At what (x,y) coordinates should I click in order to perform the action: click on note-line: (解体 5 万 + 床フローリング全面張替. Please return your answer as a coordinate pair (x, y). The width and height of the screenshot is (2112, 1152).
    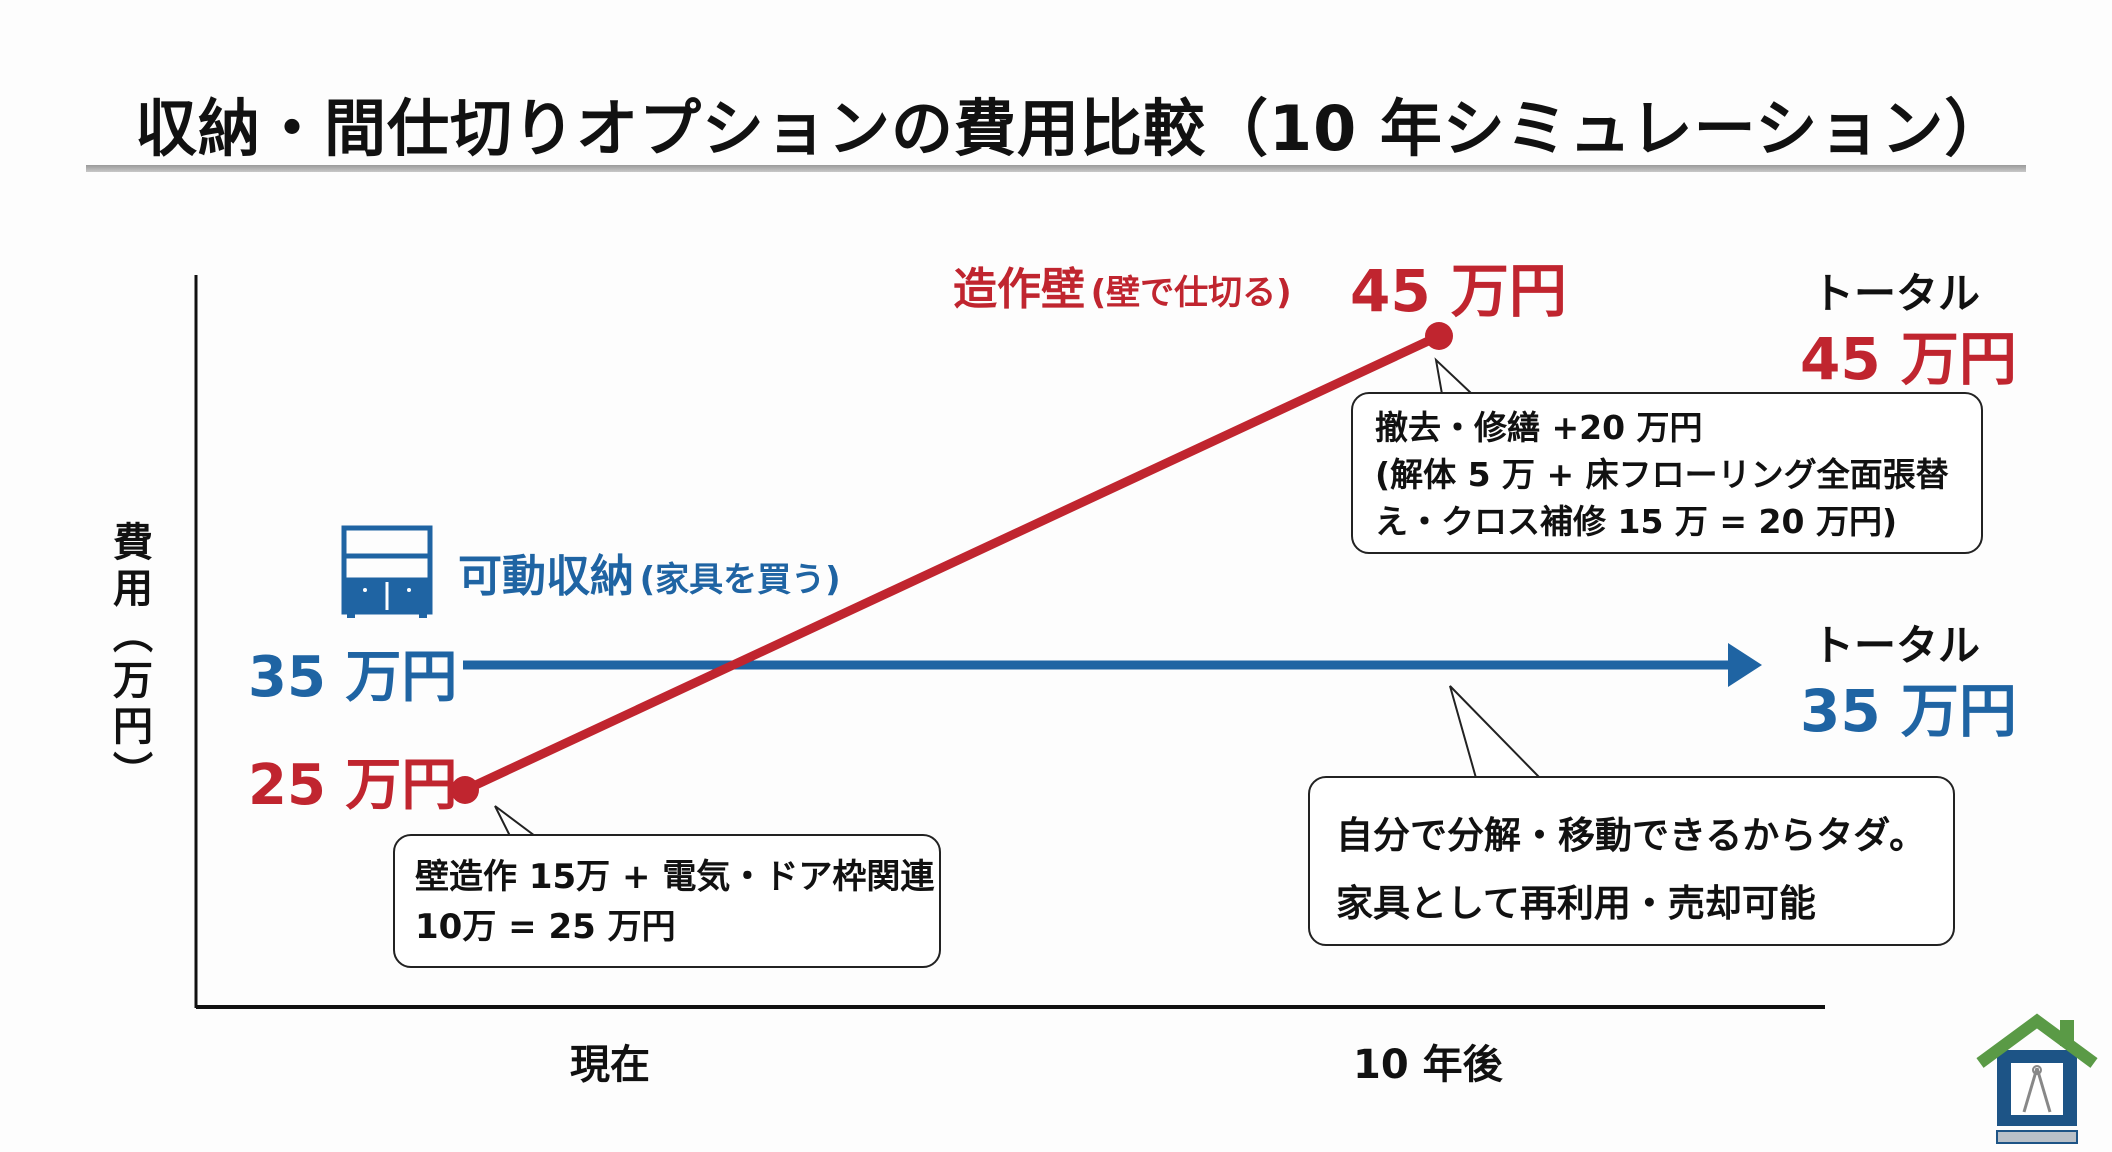
    Looking at the image, I should click on (1662, 474).